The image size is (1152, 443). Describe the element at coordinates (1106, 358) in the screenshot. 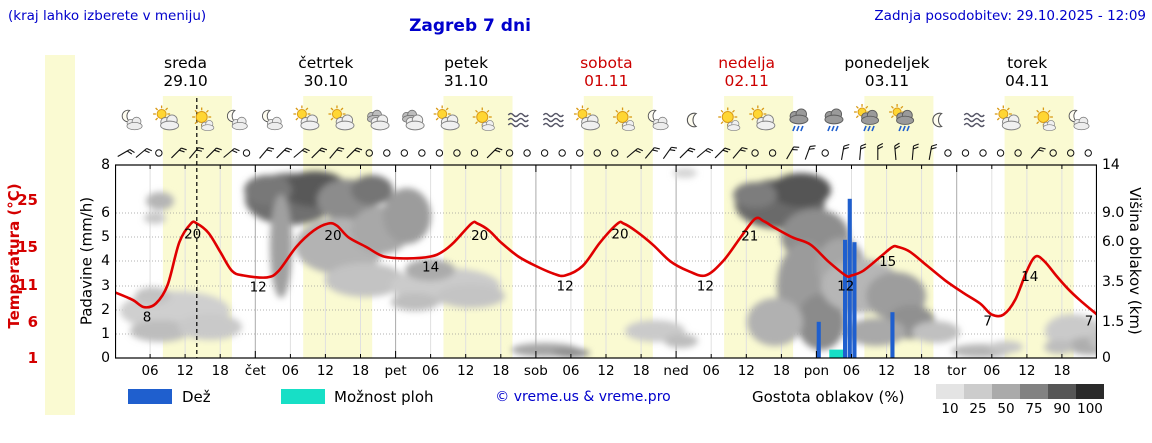

I see `height-axis-tick: 0` at that location.